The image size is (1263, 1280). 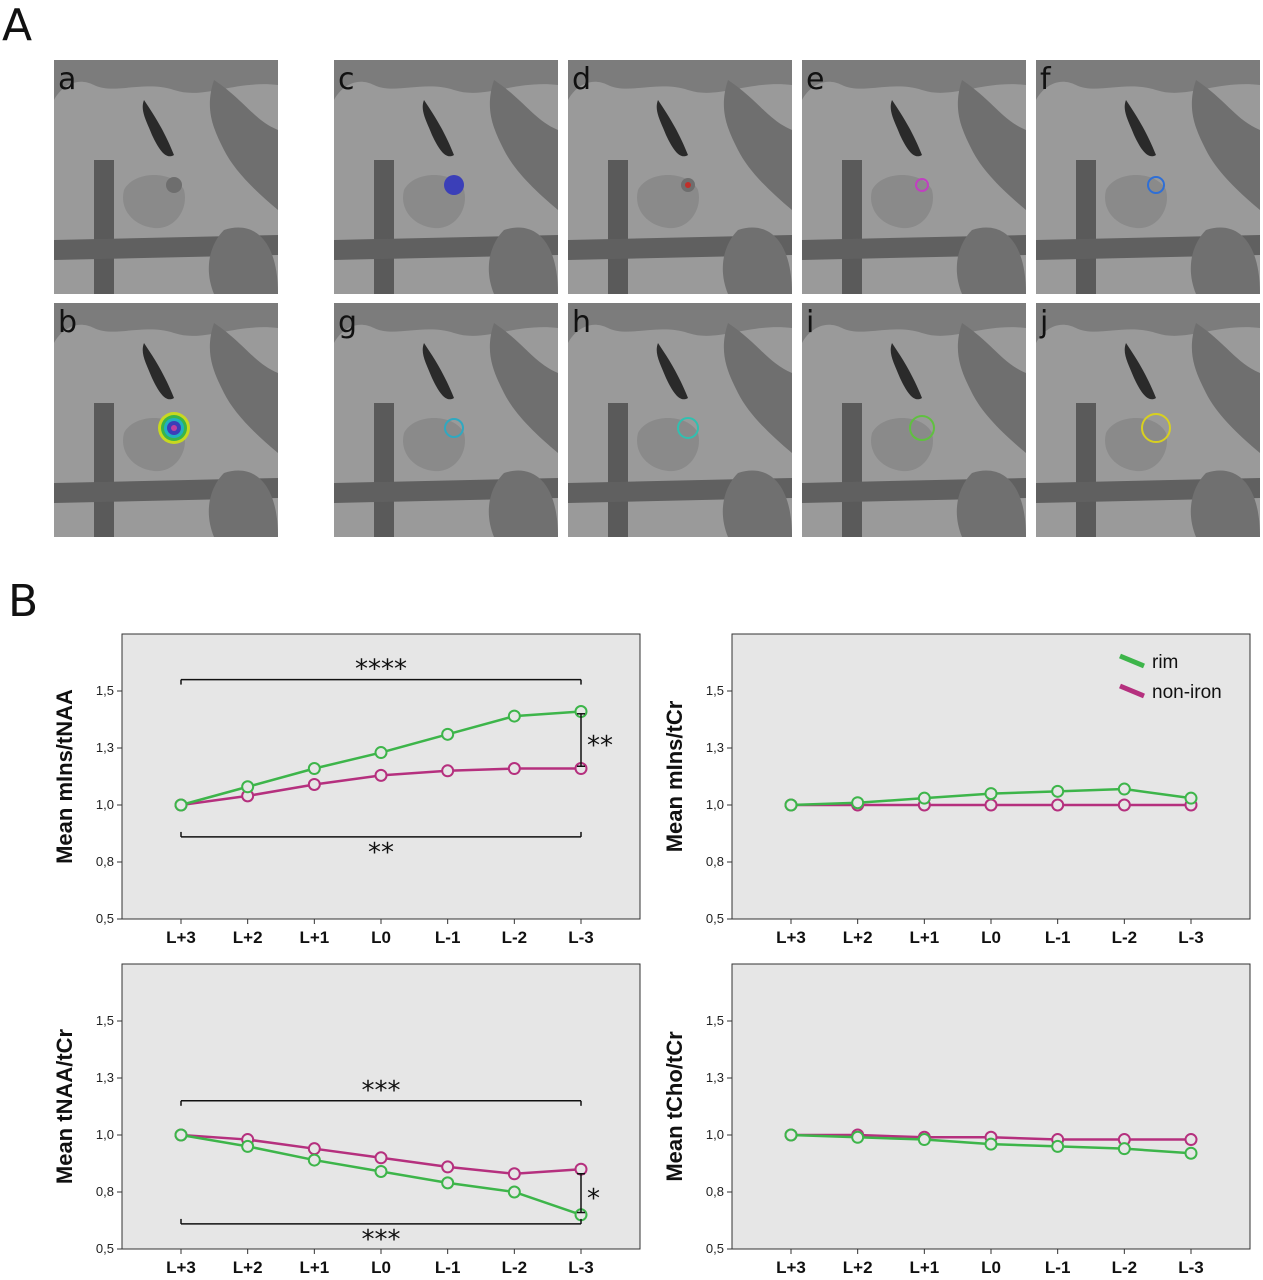 What do you see at coordinates (314, 937) in the screenshot?
I see `x-tick-label: L+1` at bounding box center [314, 937].